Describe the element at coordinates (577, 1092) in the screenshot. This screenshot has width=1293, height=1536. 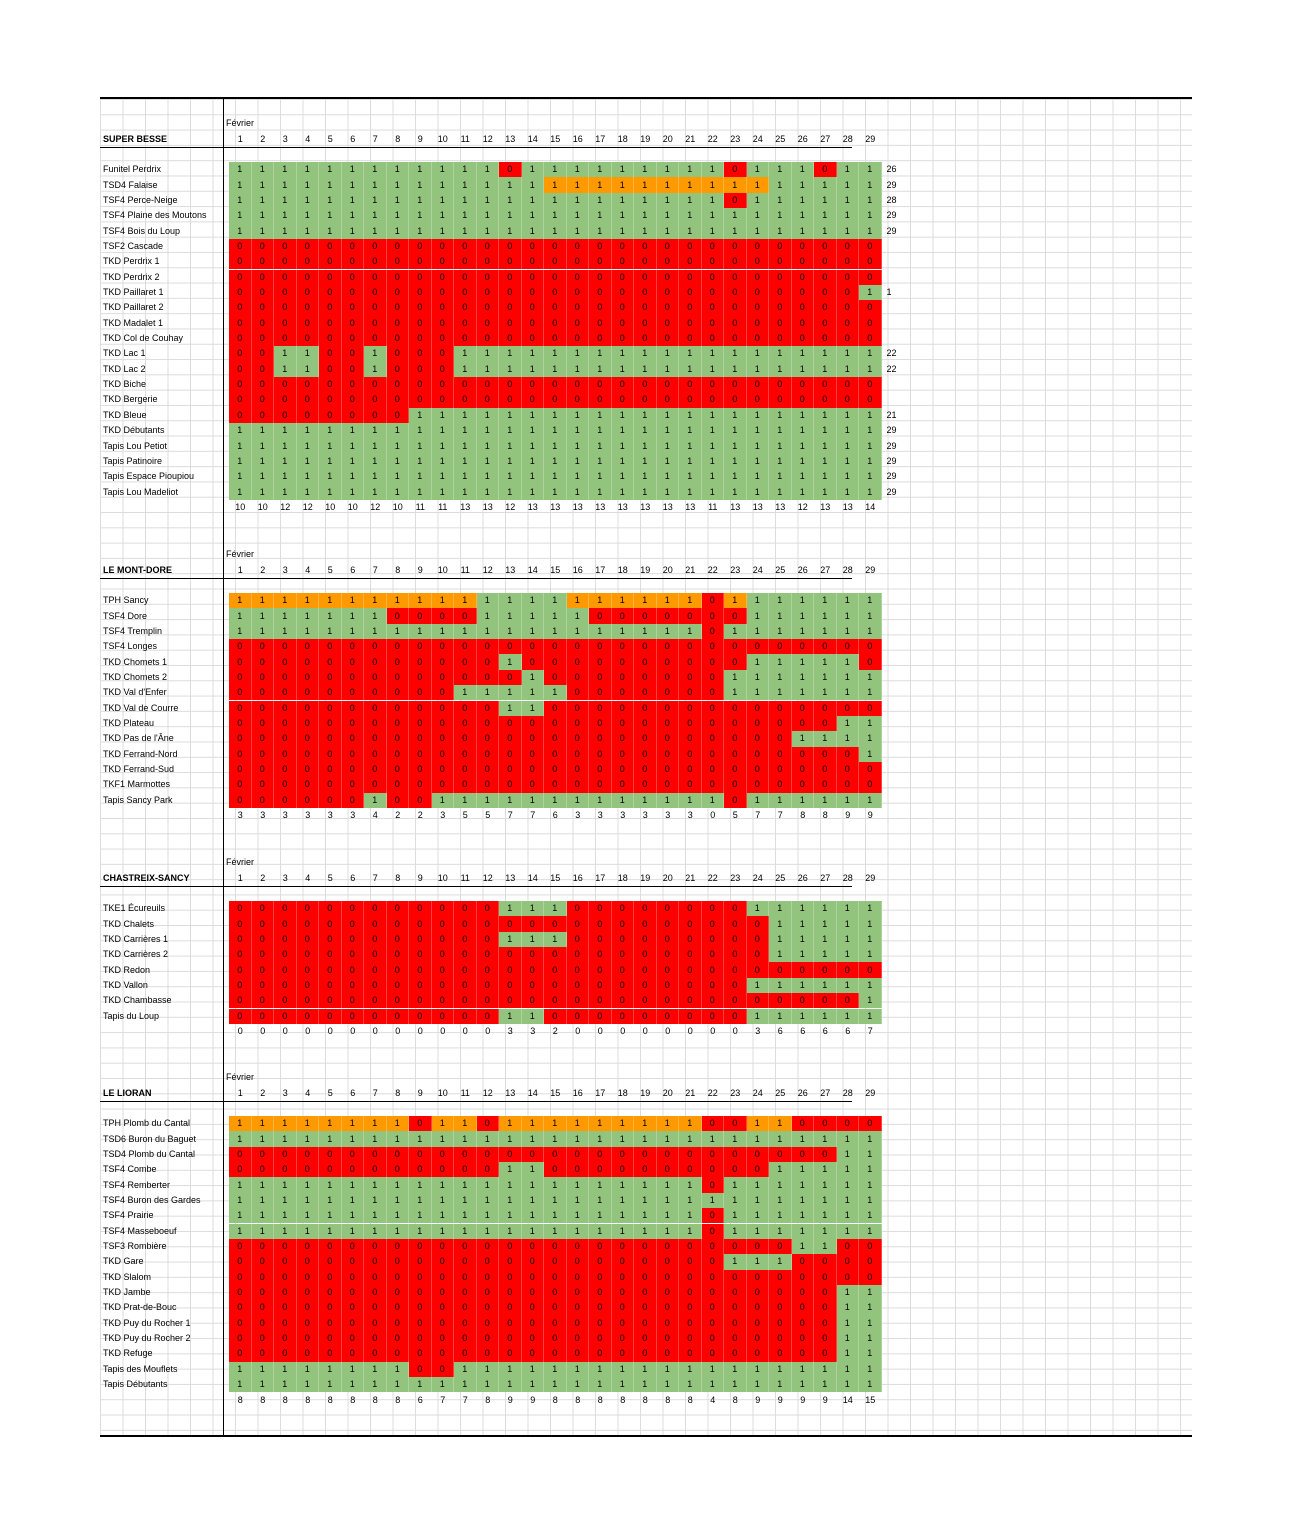
I see `day-header: 16` at that location.